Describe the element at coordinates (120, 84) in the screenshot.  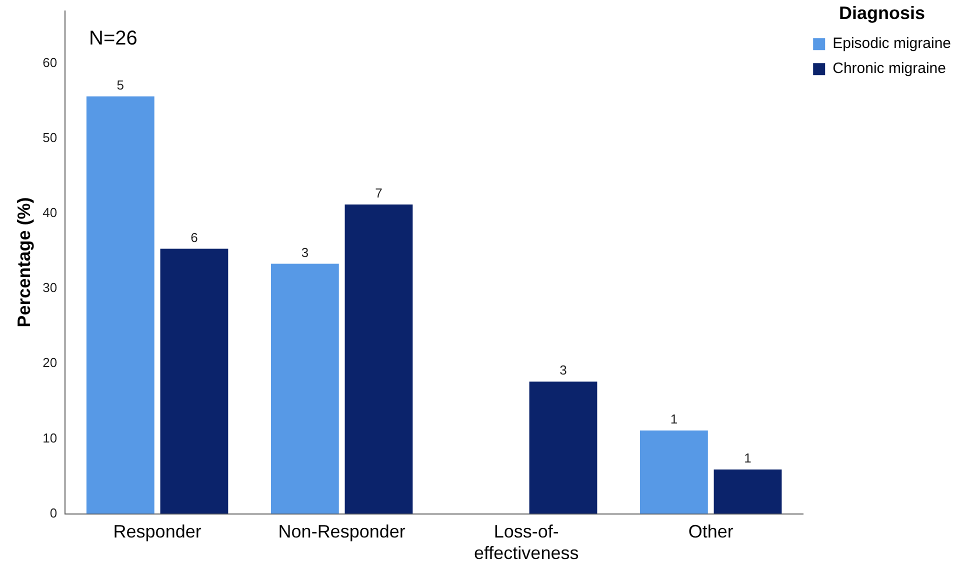
I see `annotation: 5` at that location.